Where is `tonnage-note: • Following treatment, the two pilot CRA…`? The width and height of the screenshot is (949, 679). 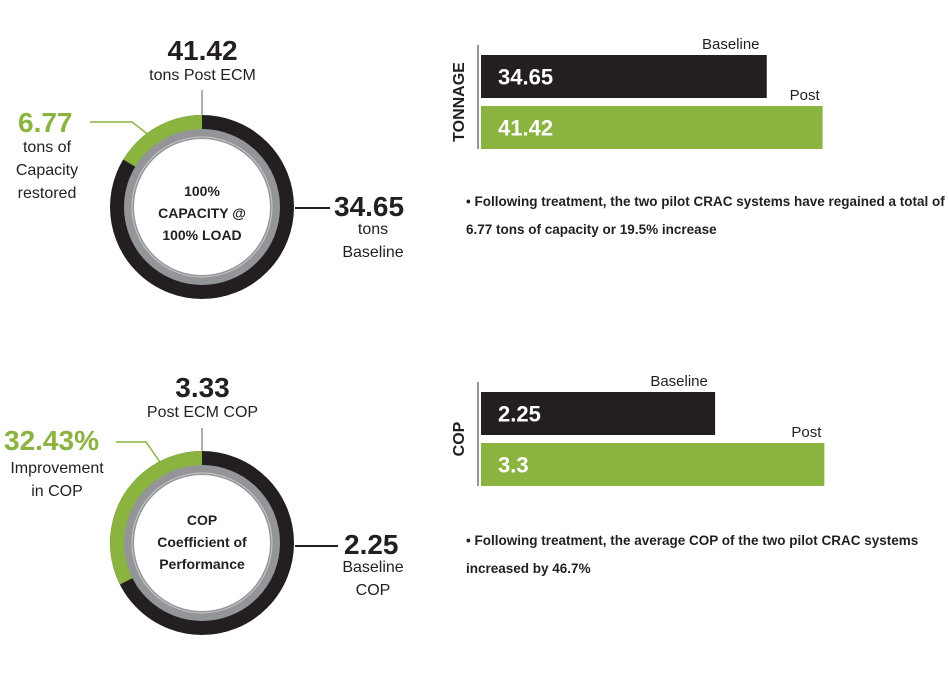
tonnage-note: • Following treatment, the two pilot CRA… is located at coordinates (705, 215).